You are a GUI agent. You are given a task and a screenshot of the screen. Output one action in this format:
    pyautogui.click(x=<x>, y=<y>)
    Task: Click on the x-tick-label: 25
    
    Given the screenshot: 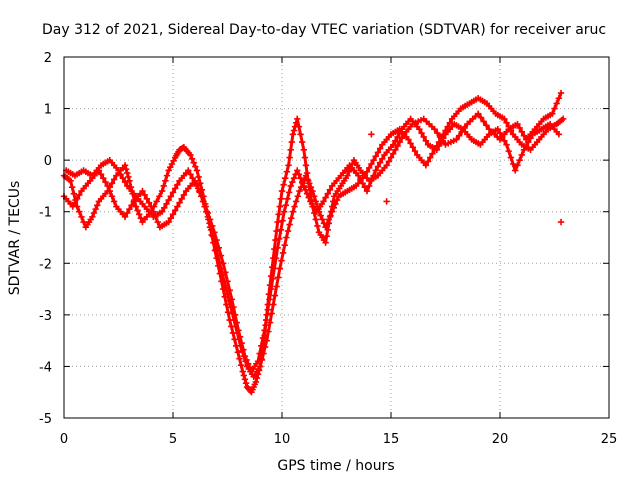 What is the action you would take?
    pyautogui.click(x=609, y=439)
    